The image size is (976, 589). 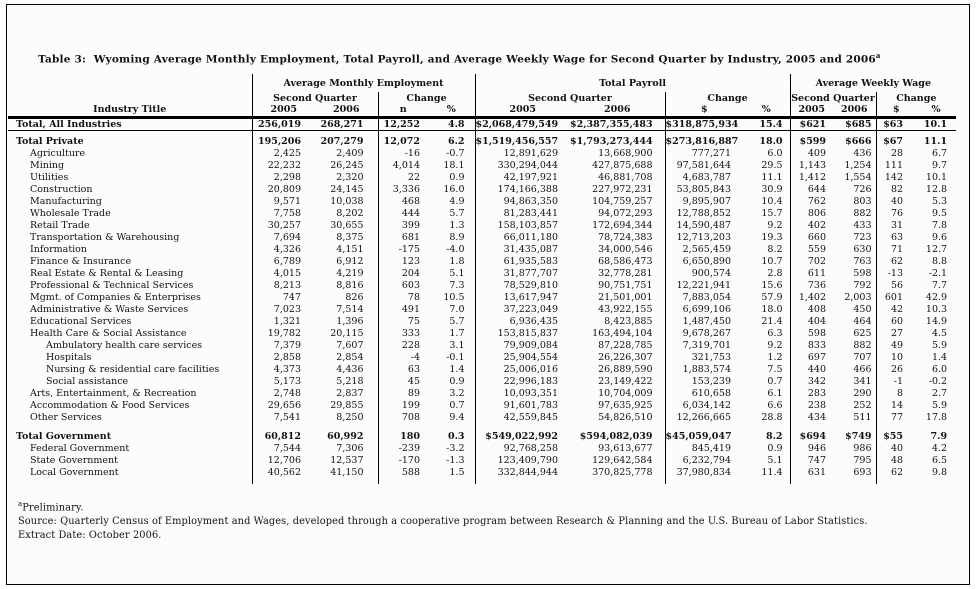 I want to click on value-cell: 1.8, so click(x=457, y=261).